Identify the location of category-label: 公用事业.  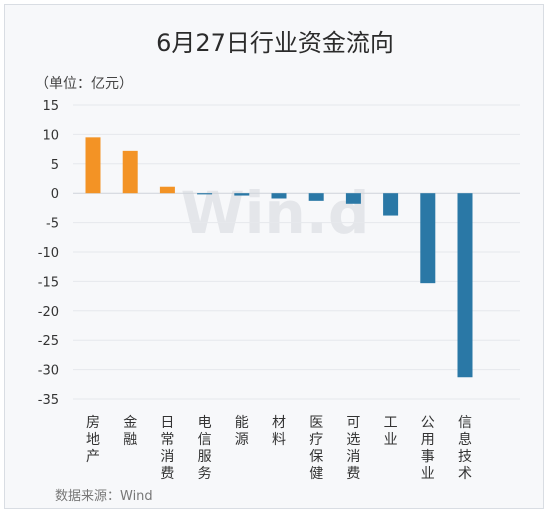
(428, 448).